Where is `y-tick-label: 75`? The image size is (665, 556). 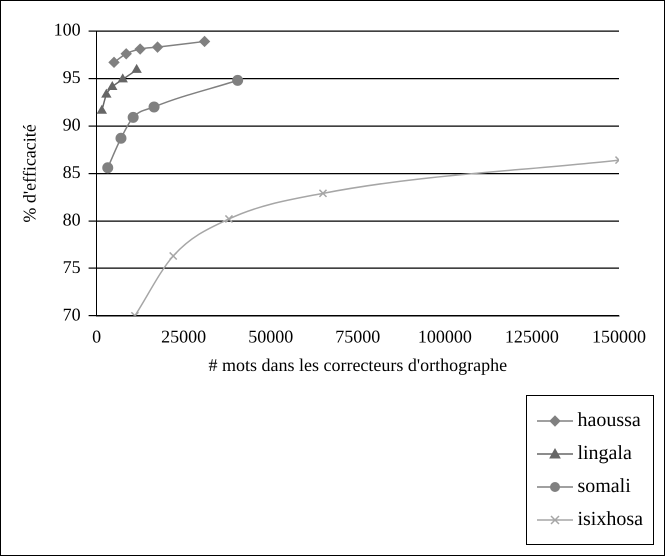 y-tick-label: 75 is located at coordinates (71, 267).